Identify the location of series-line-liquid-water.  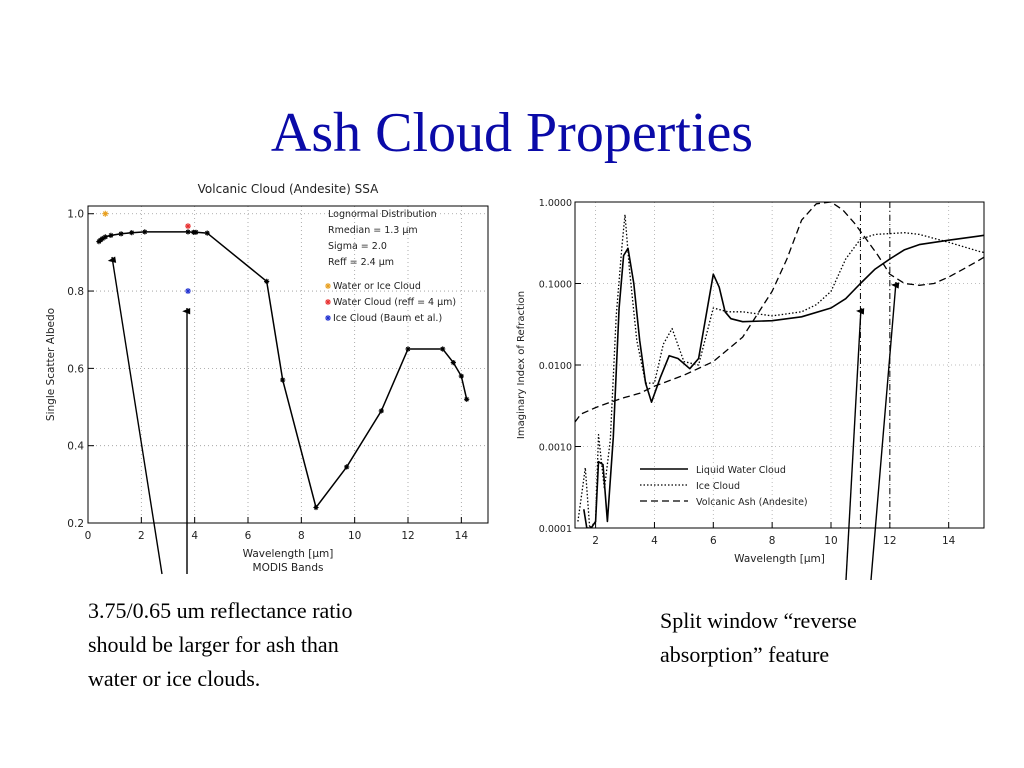
(783, 381).